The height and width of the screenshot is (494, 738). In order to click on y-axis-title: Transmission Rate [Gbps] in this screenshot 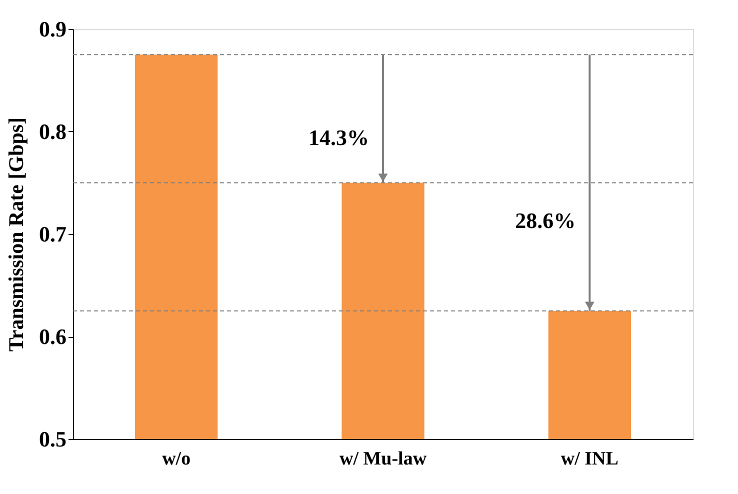, I will do `click(16, 234)`.